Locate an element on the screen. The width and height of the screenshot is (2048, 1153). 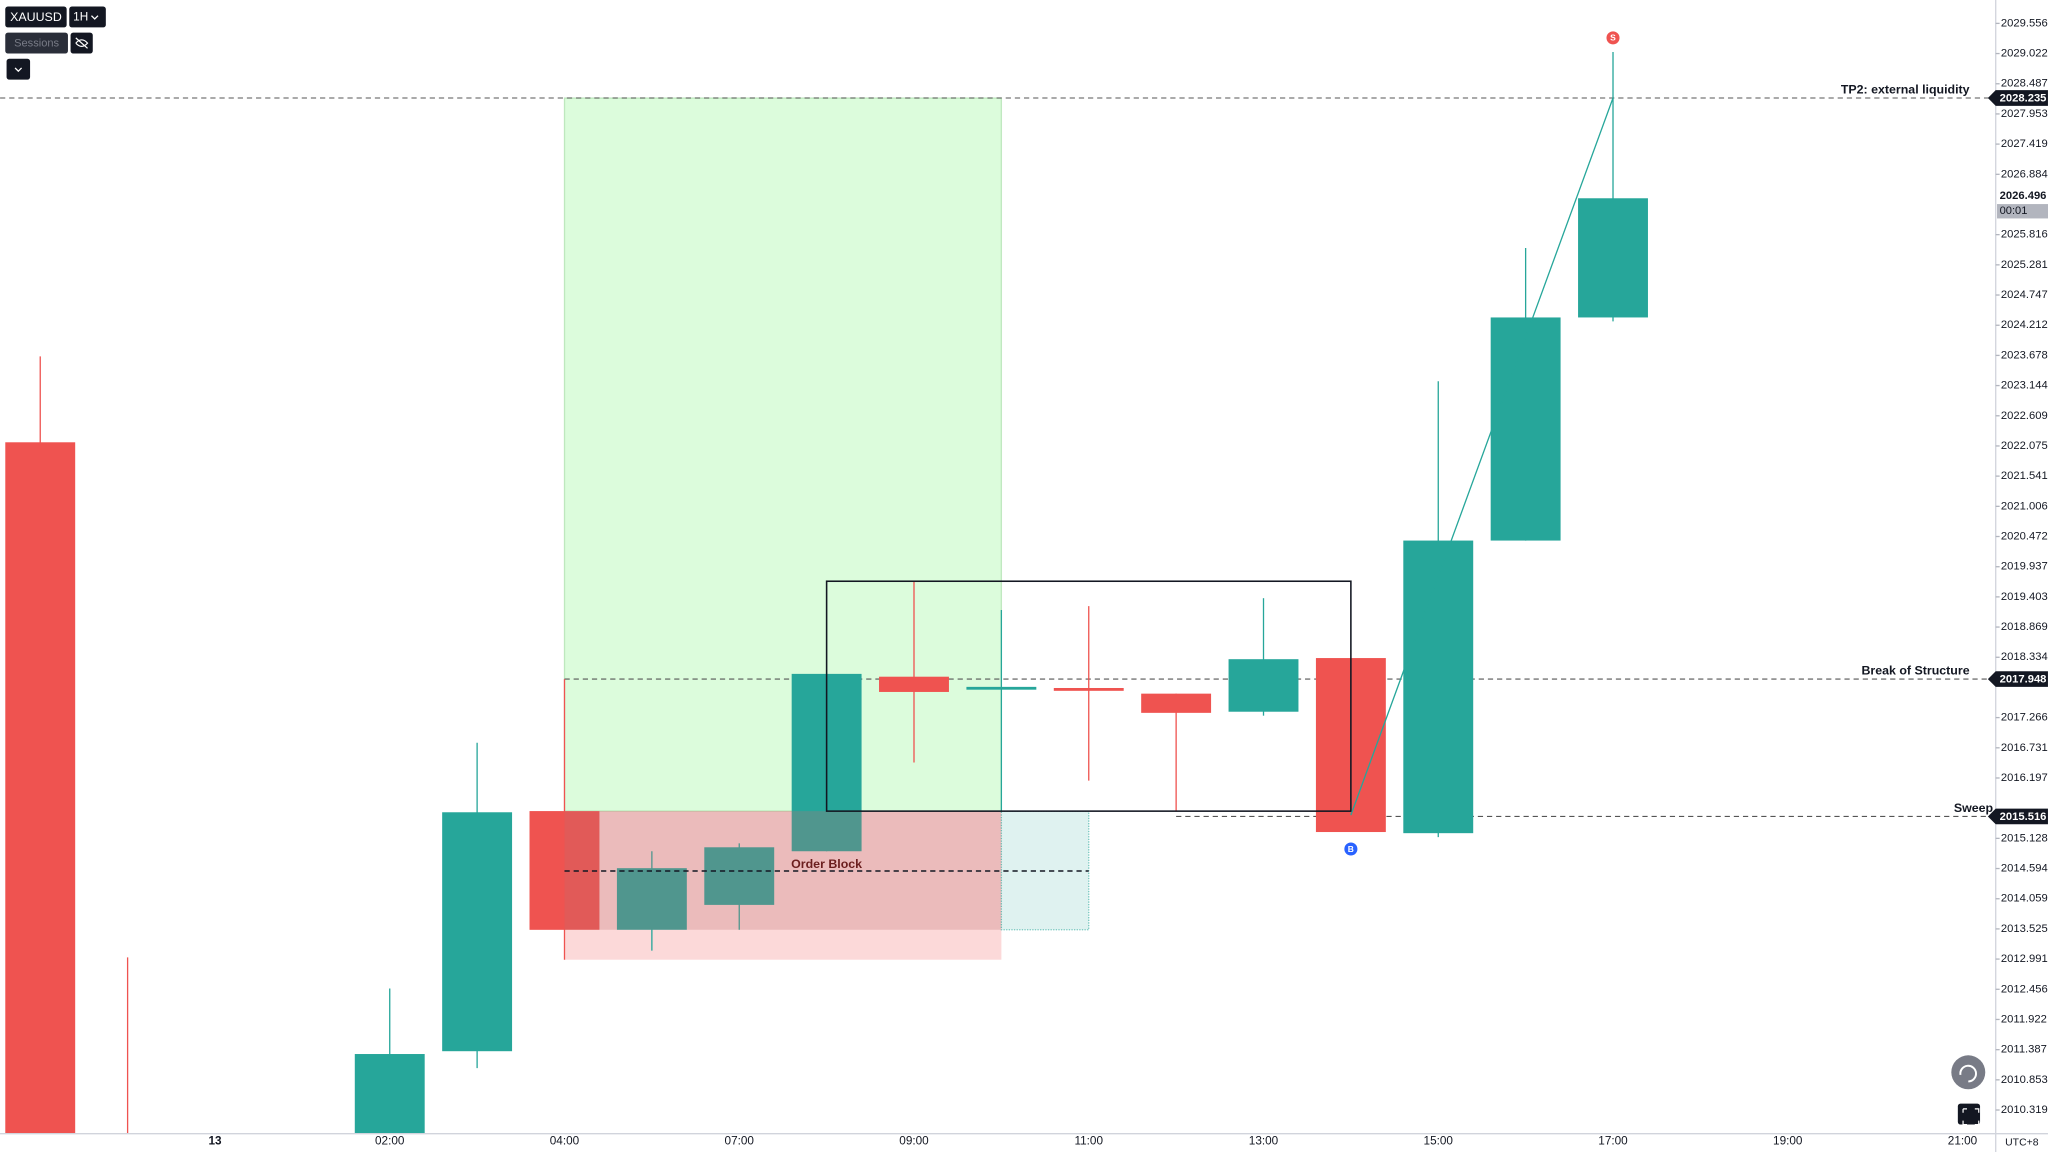
y-tick-label: 2012.991 is located at coordinates (2024, 959).